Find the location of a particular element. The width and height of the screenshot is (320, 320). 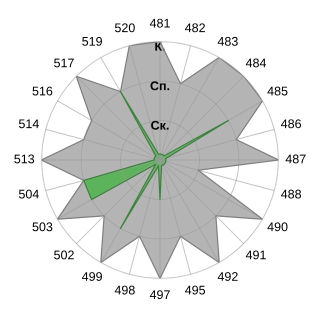

spoke-label: 492 is located at coordinates (228, 276).